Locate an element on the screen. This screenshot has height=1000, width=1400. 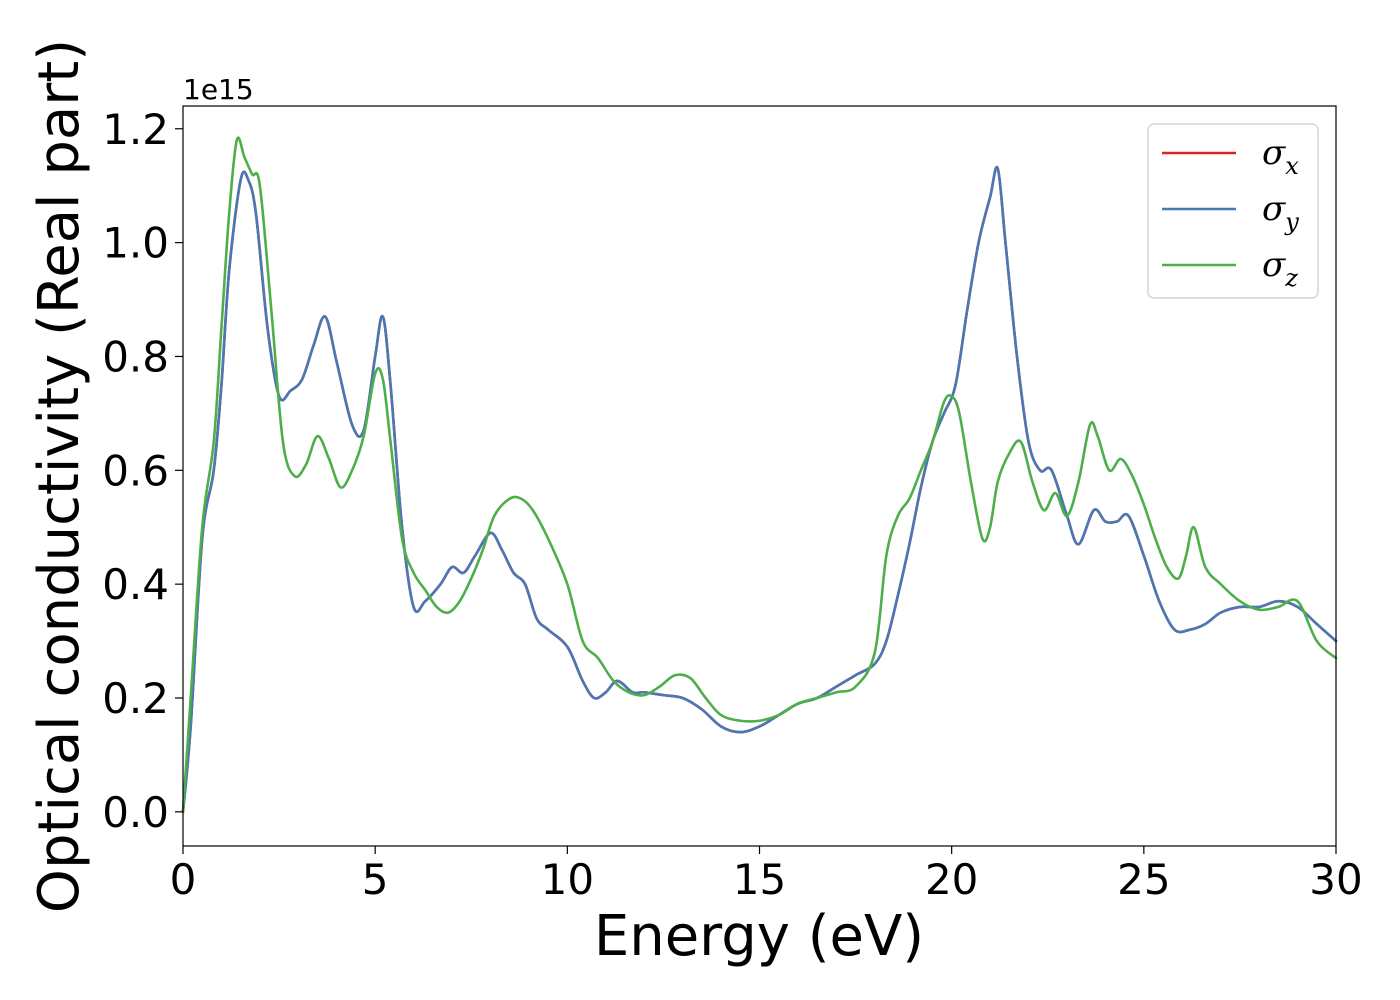
y-tick-label: 0.8 is located at coordinates (135, 356).